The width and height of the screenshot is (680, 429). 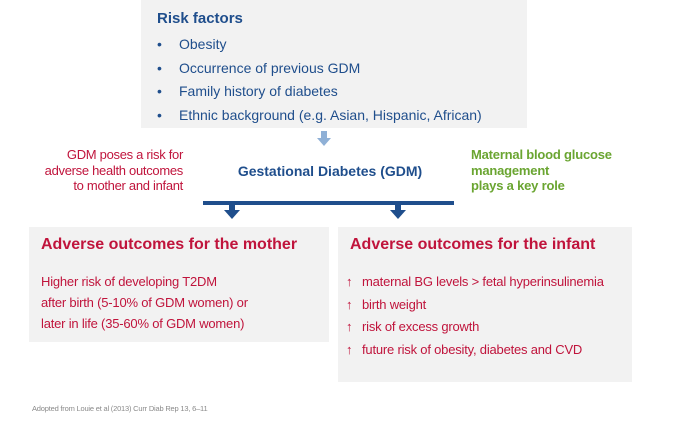 I want to click on infant-outcomes-title: Adverse outcomes for the infant, so click(x=473, y=244).